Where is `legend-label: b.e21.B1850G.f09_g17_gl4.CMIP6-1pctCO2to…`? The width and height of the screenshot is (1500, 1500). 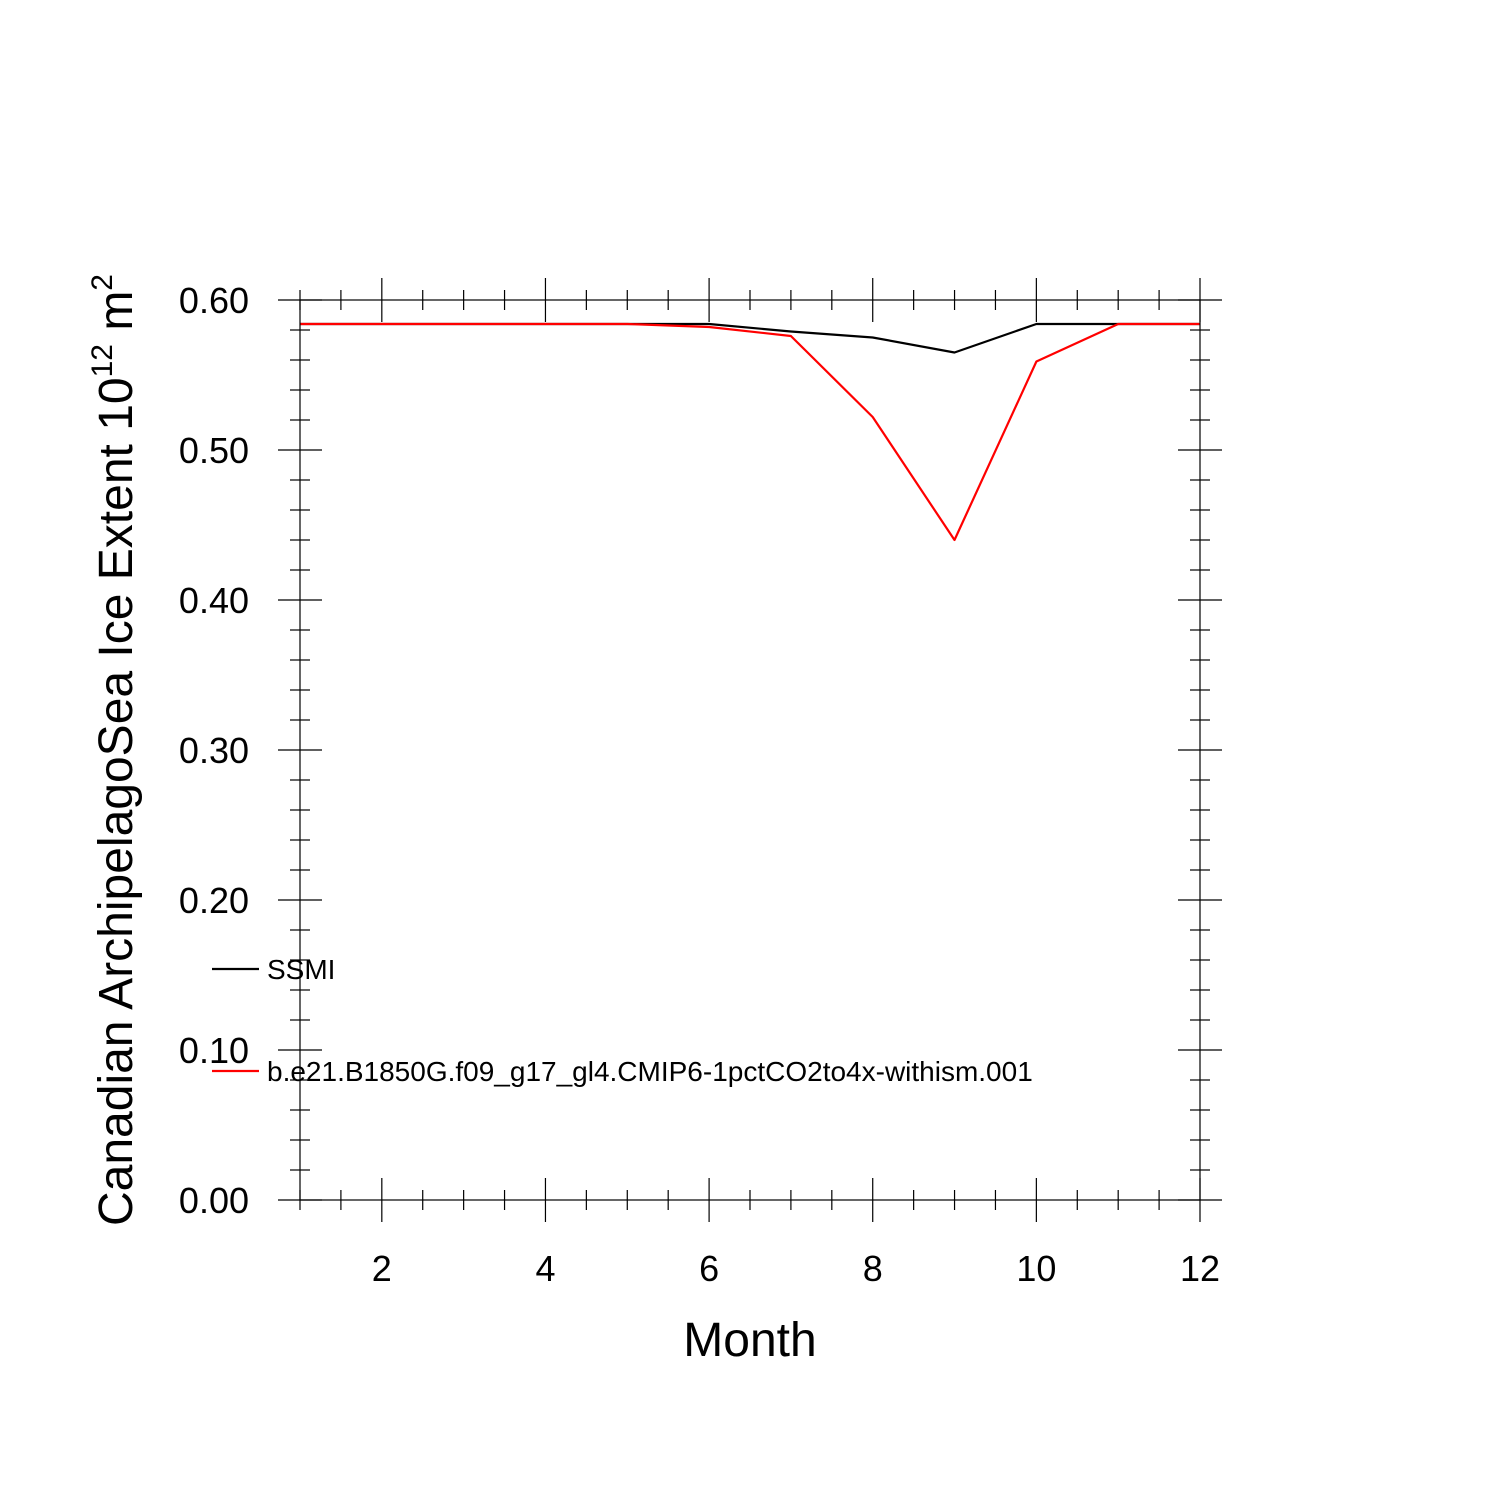 legend-label: b.e21.B1850G.f09_g17_gl4.CMIP6-1pctCO2to… is located at coordinates (650, 1071).